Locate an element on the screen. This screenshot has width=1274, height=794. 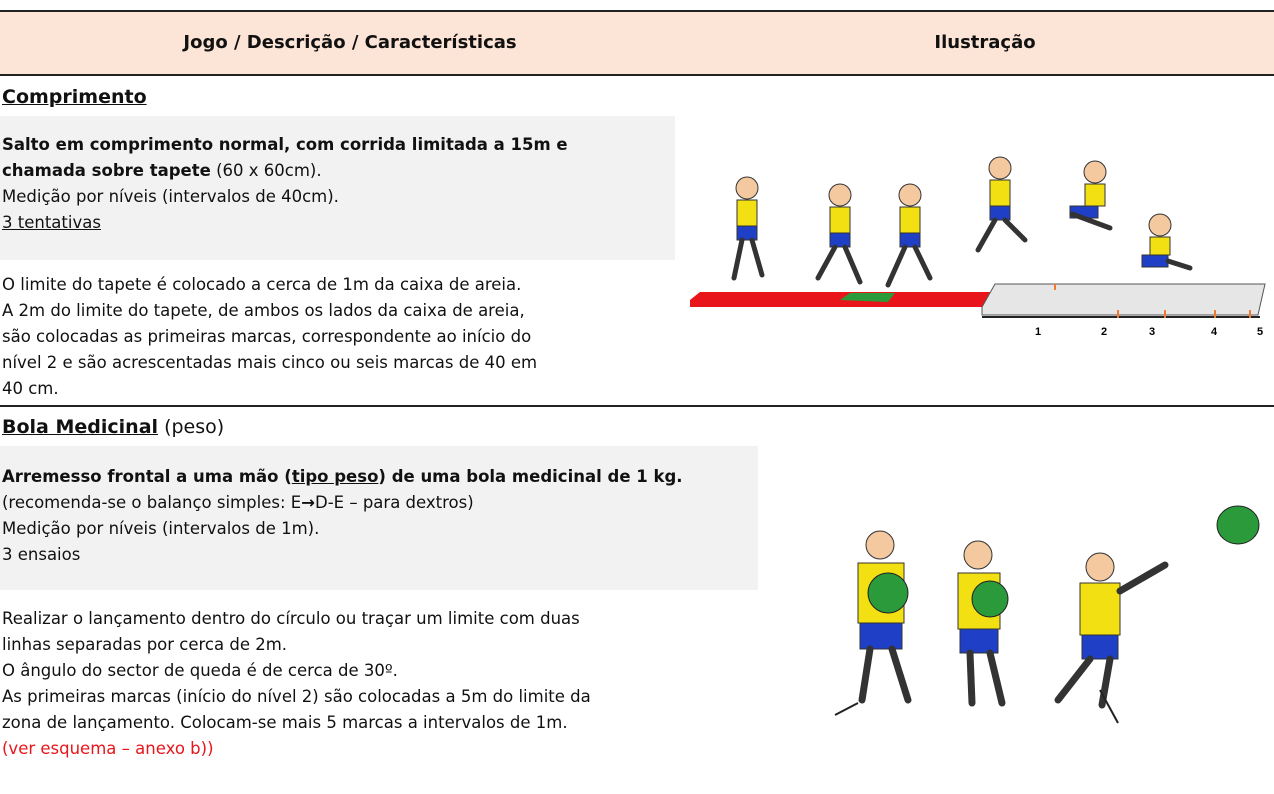
text: D-E – para dextros) is located at coordinates (394, 502).